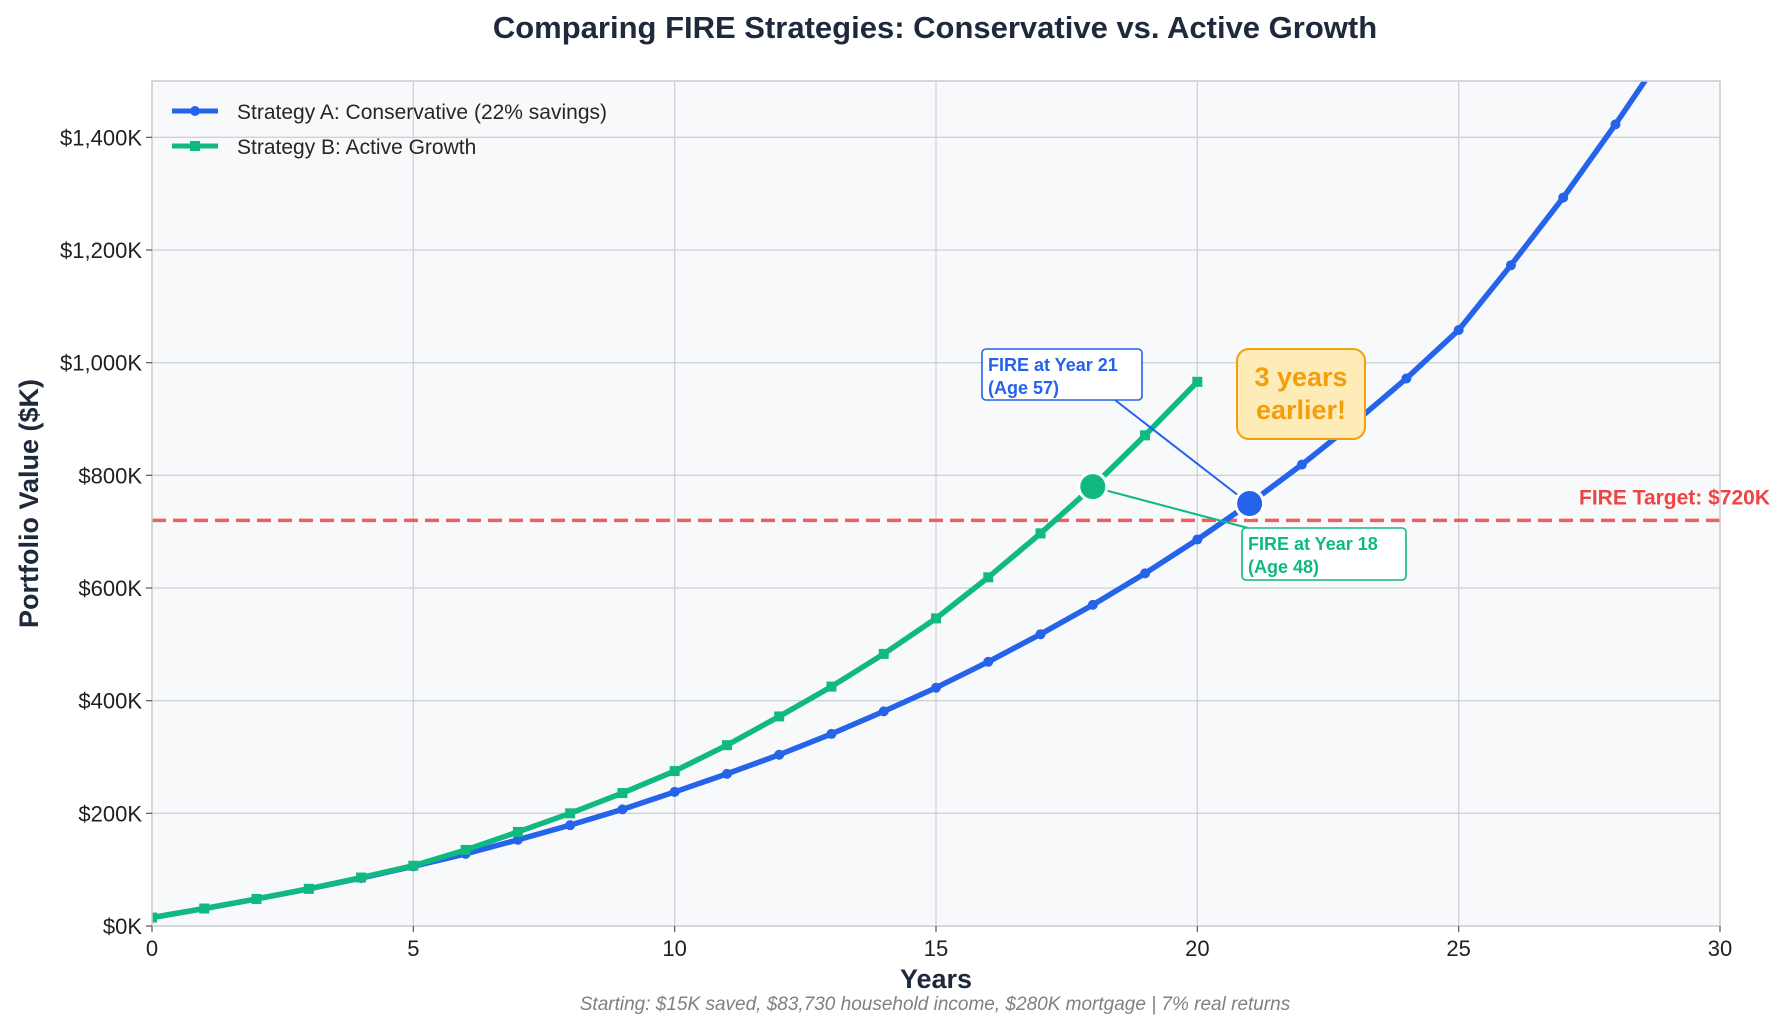  I want to click on annotation-arrow-strategy-b, so click(1177, 509).